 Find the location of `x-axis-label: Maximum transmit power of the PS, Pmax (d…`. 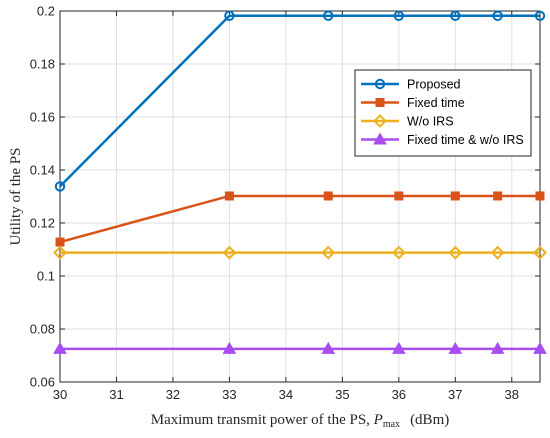

x-axis-label: Maximum transmit power of the PS, Pmax (d… is located at coordinates (300, 421).